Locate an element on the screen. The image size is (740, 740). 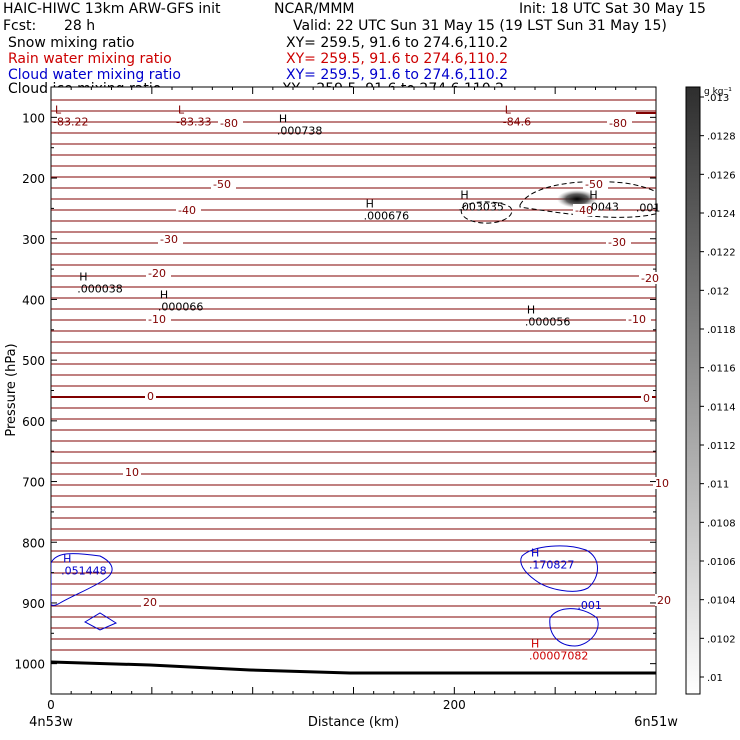
ground-surface-line is located at coordinates (353, 667).